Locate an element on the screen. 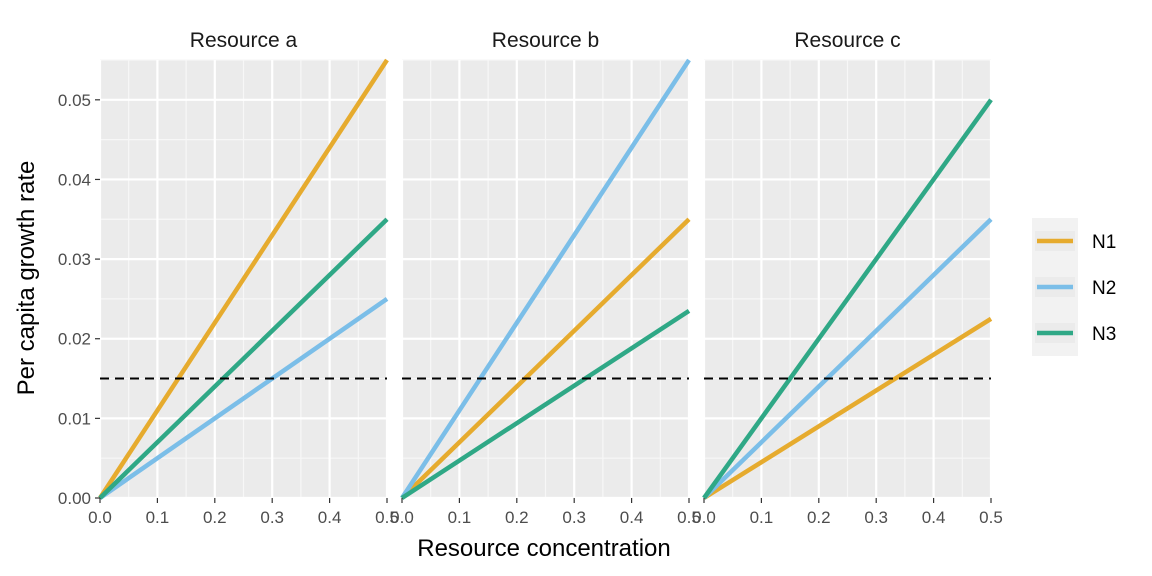 The width and height of the screenshot is (1152, 576). panel-title: Resource b is located at coordinates (545, 40).